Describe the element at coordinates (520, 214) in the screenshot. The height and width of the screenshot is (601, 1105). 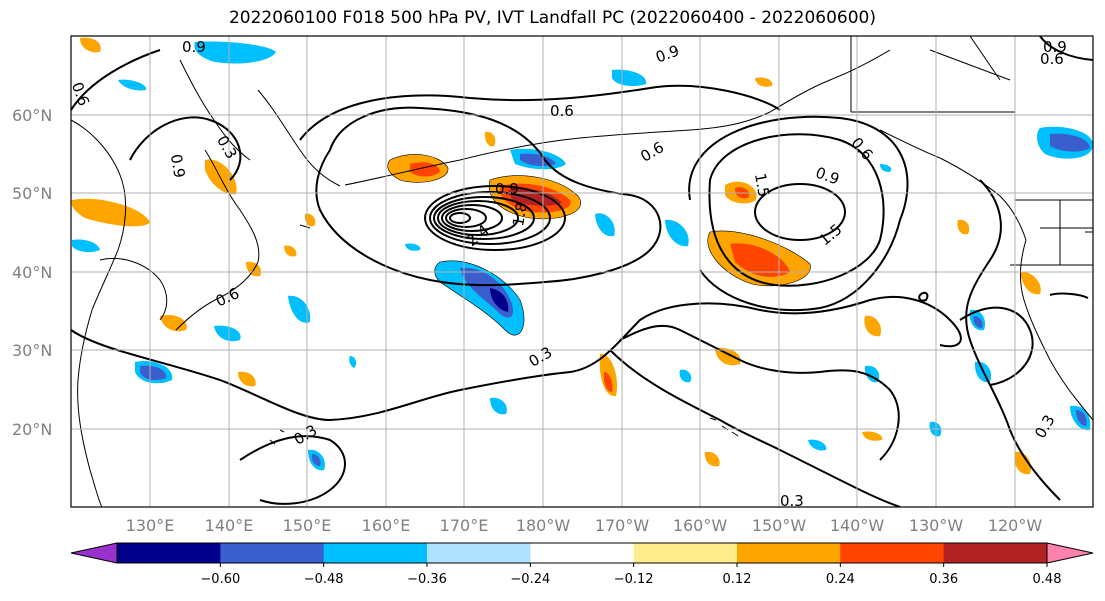
I see `contour-label: 1.8` at that location.